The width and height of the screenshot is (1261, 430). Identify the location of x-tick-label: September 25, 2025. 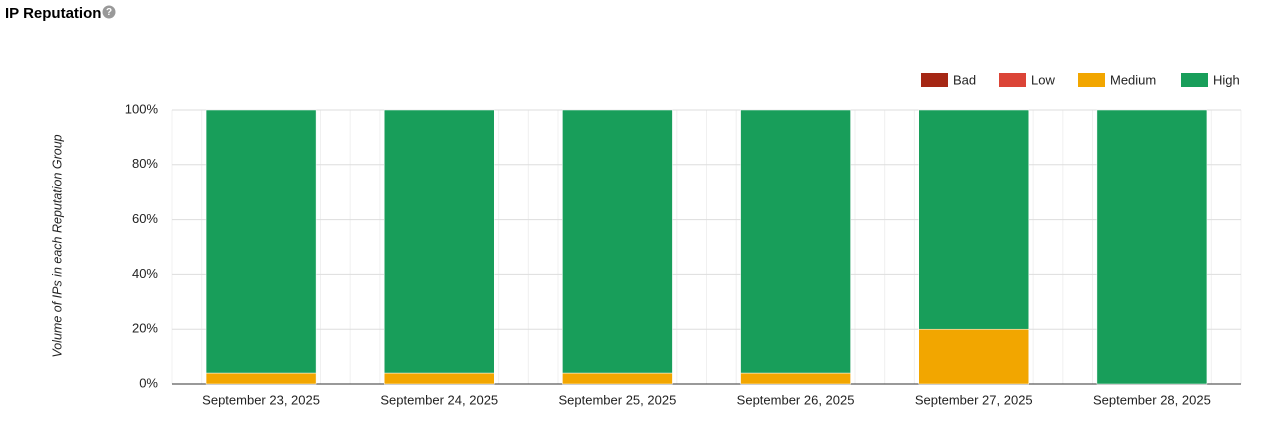
(618, 399).